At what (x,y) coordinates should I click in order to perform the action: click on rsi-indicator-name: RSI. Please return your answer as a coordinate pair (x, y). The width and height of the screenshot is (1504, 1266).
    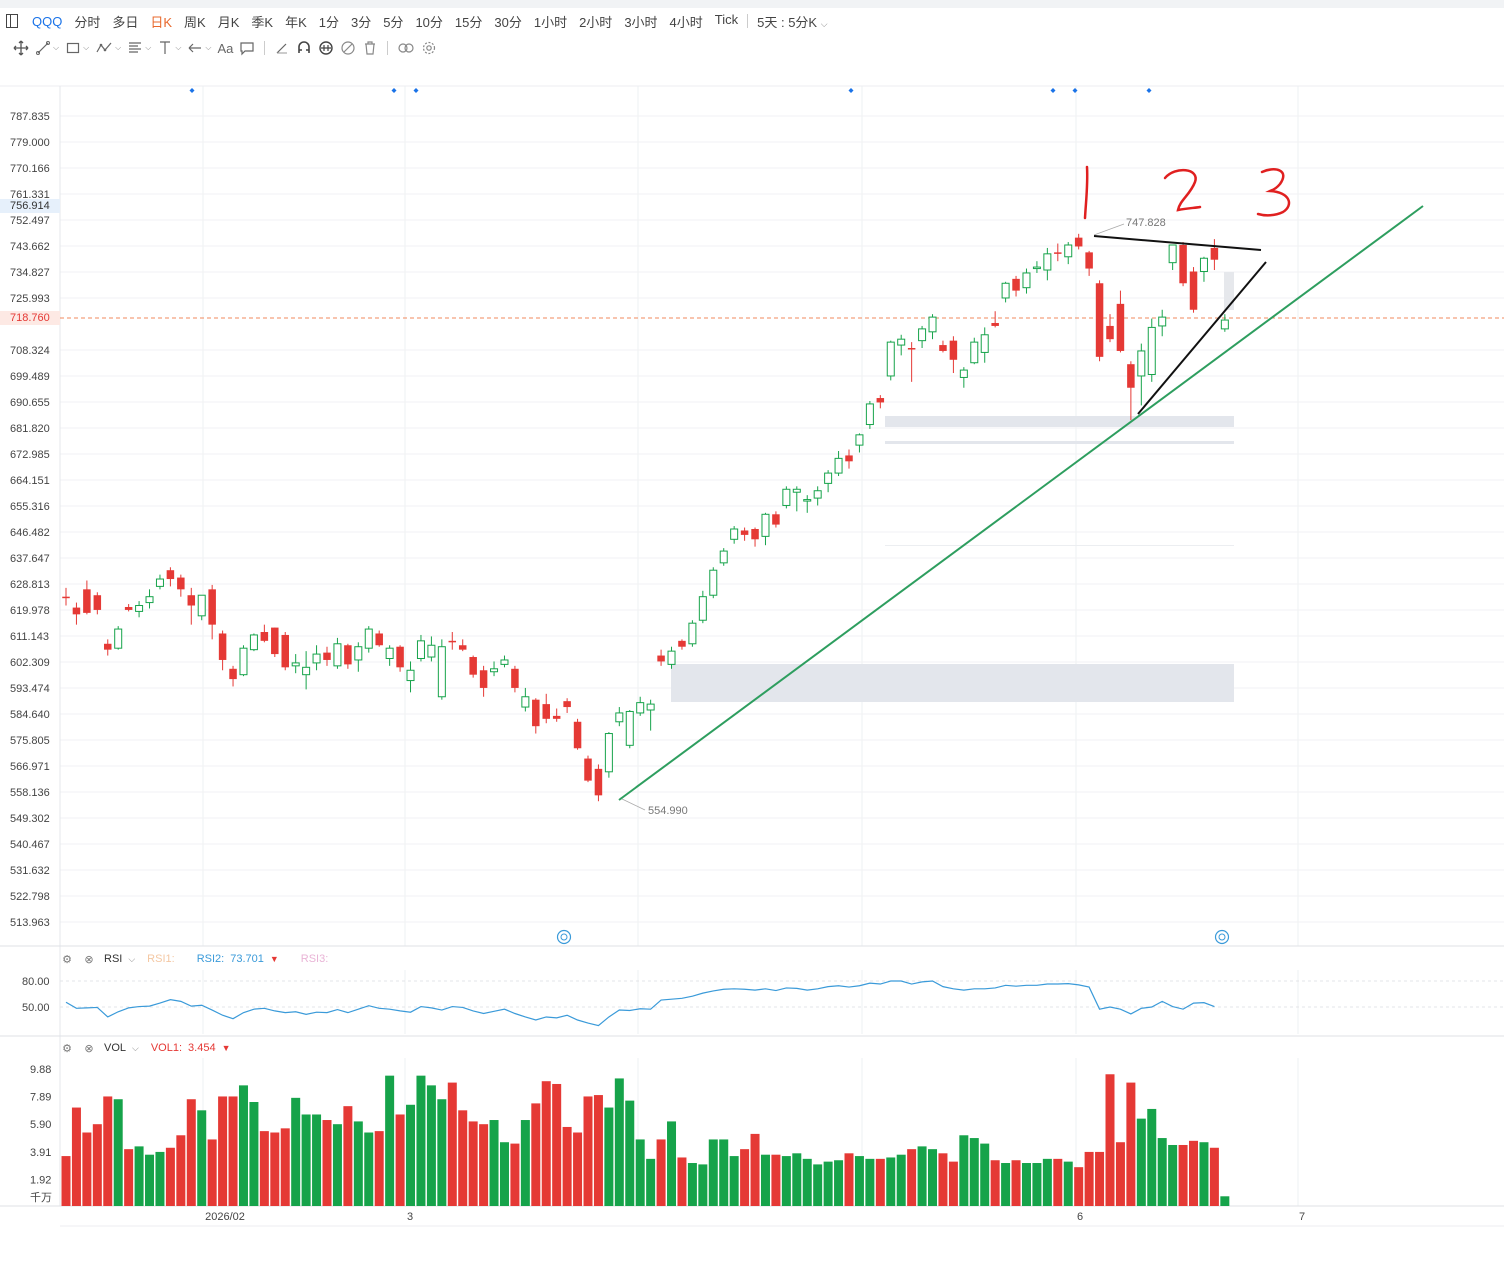
    Looking at the image, I should click on (113, 959).